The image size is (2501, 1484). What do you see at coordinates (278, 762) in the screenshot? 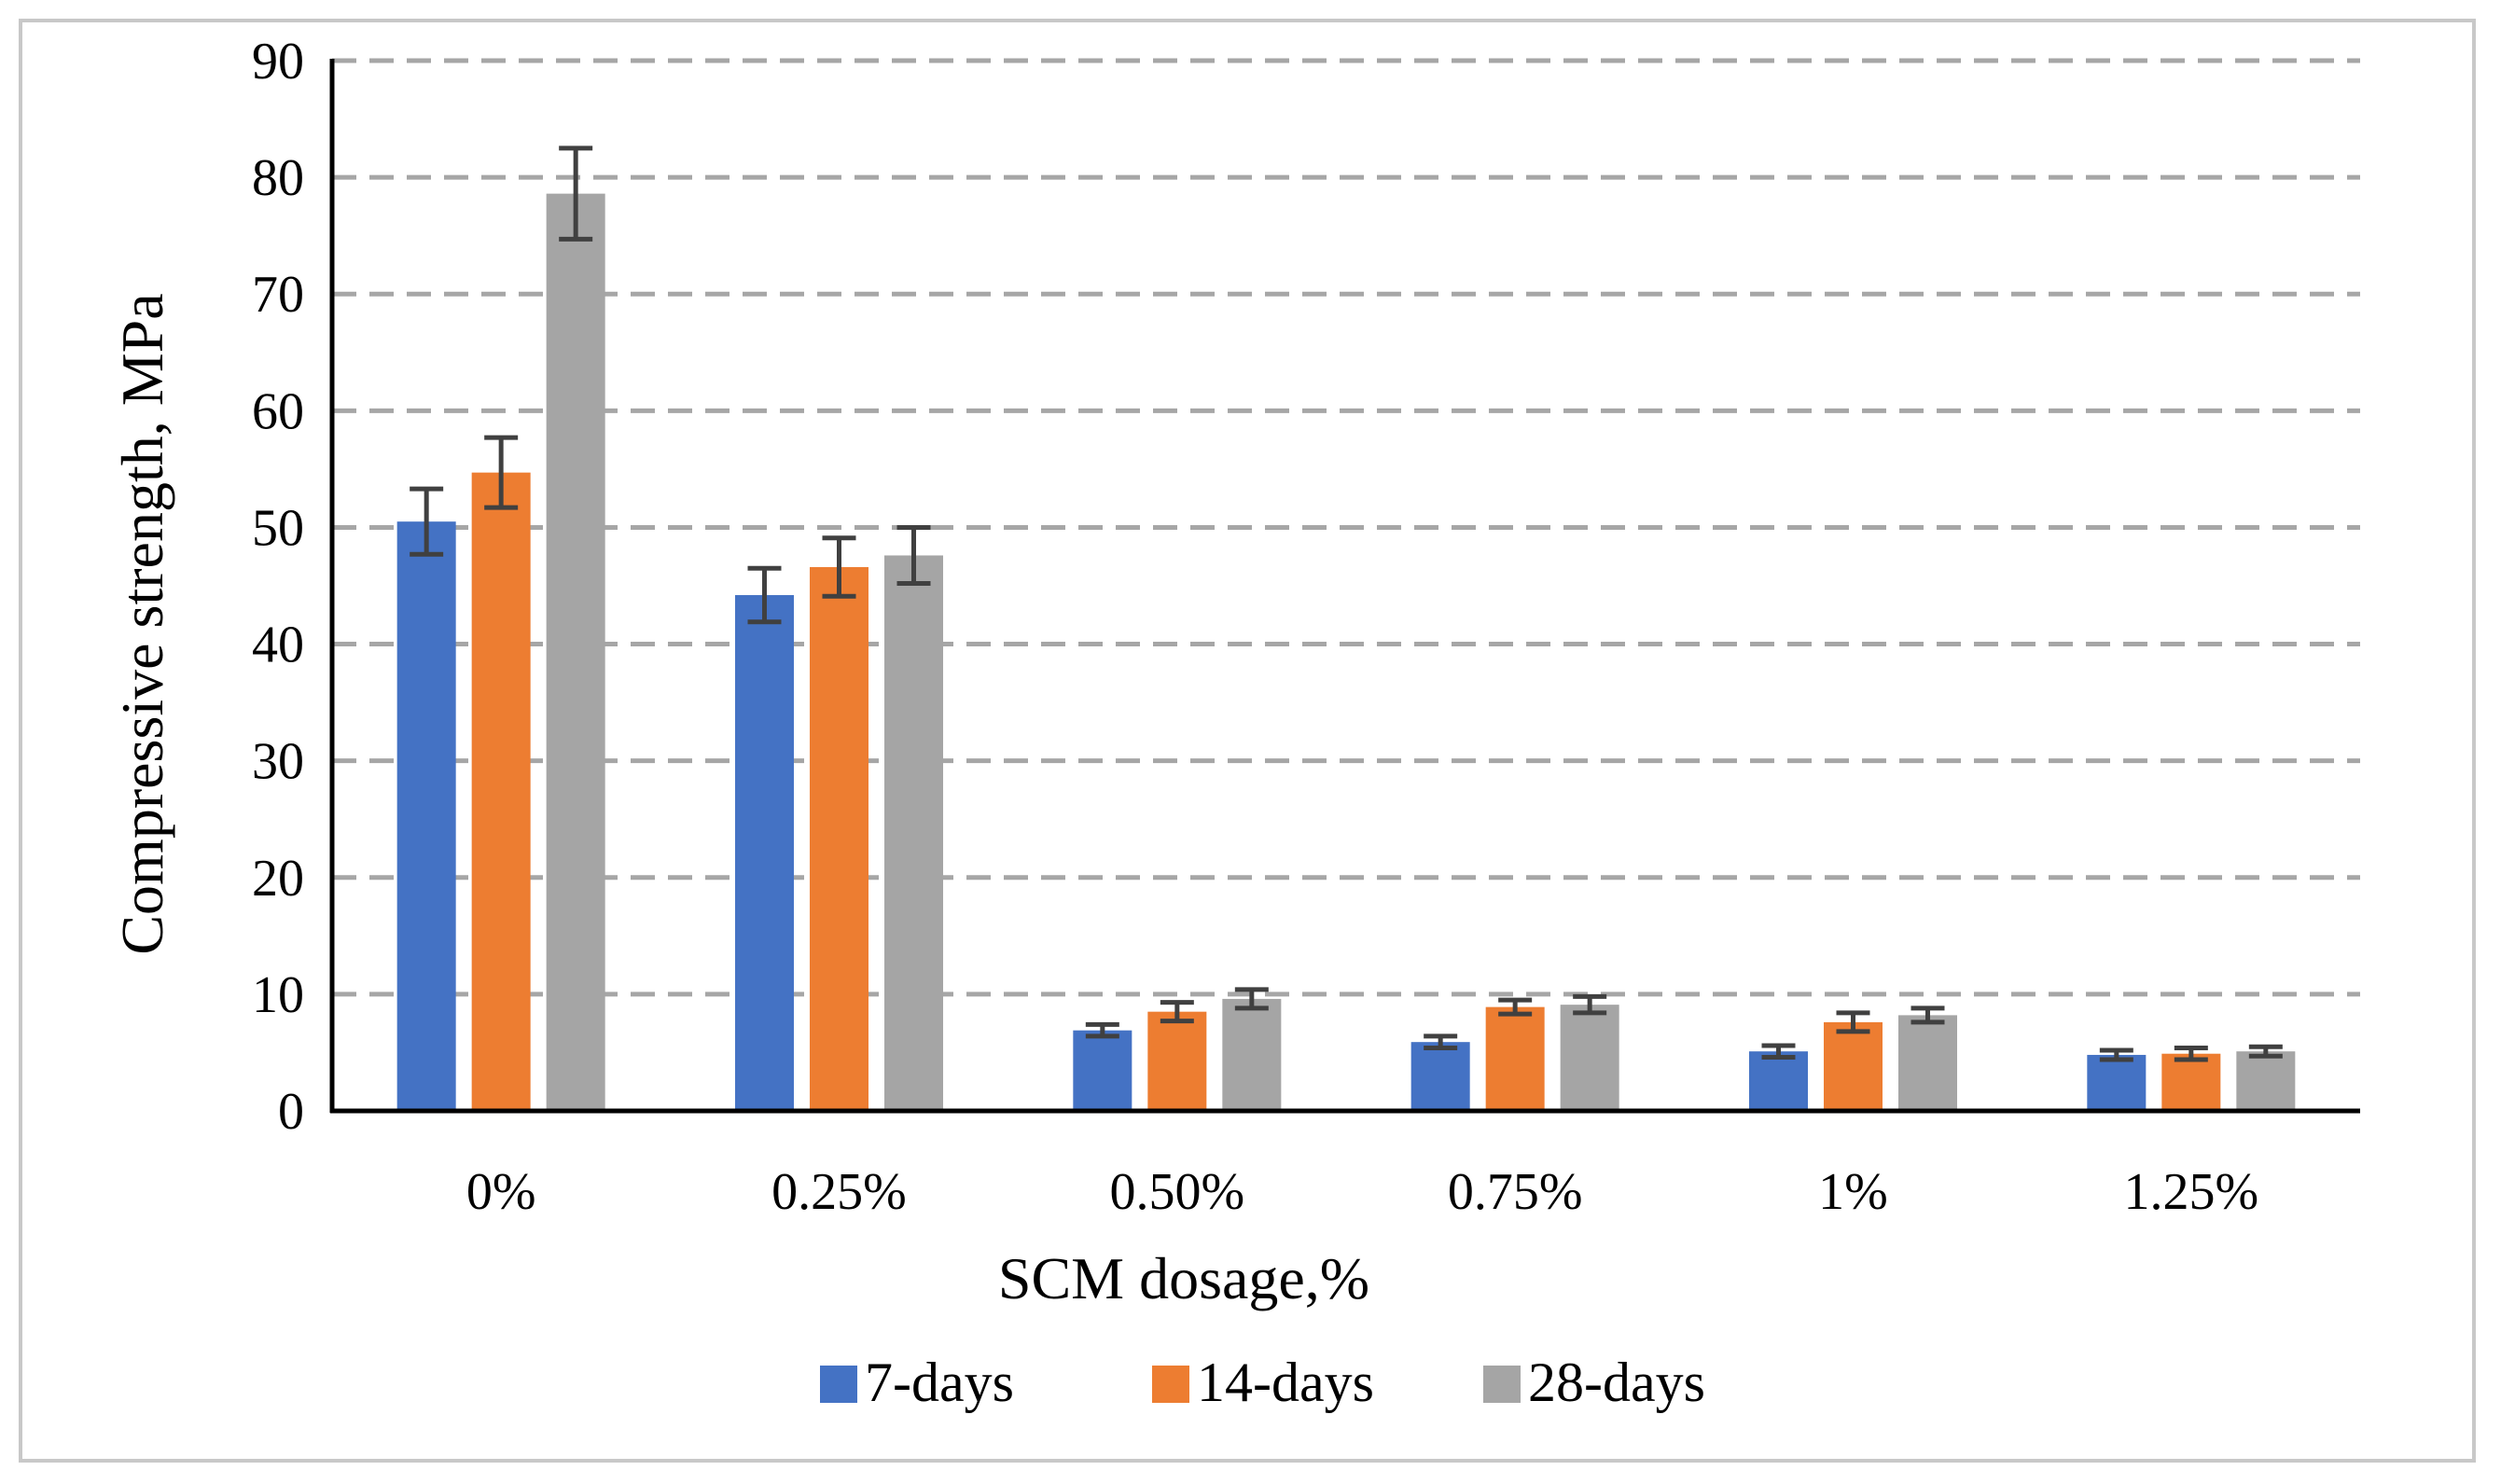
I see `y-tick-label: 30` at bounding box center [278, 762].